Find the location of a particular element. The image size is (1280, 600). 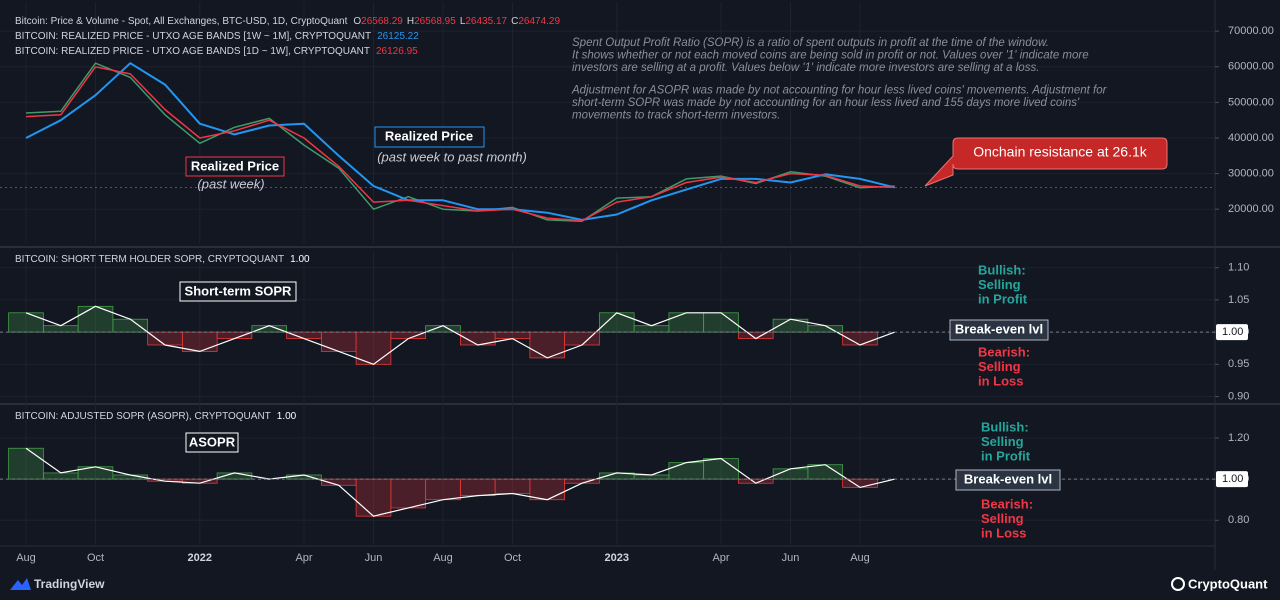

bearish-note: in Loss is located at coordinates (1004, 532).